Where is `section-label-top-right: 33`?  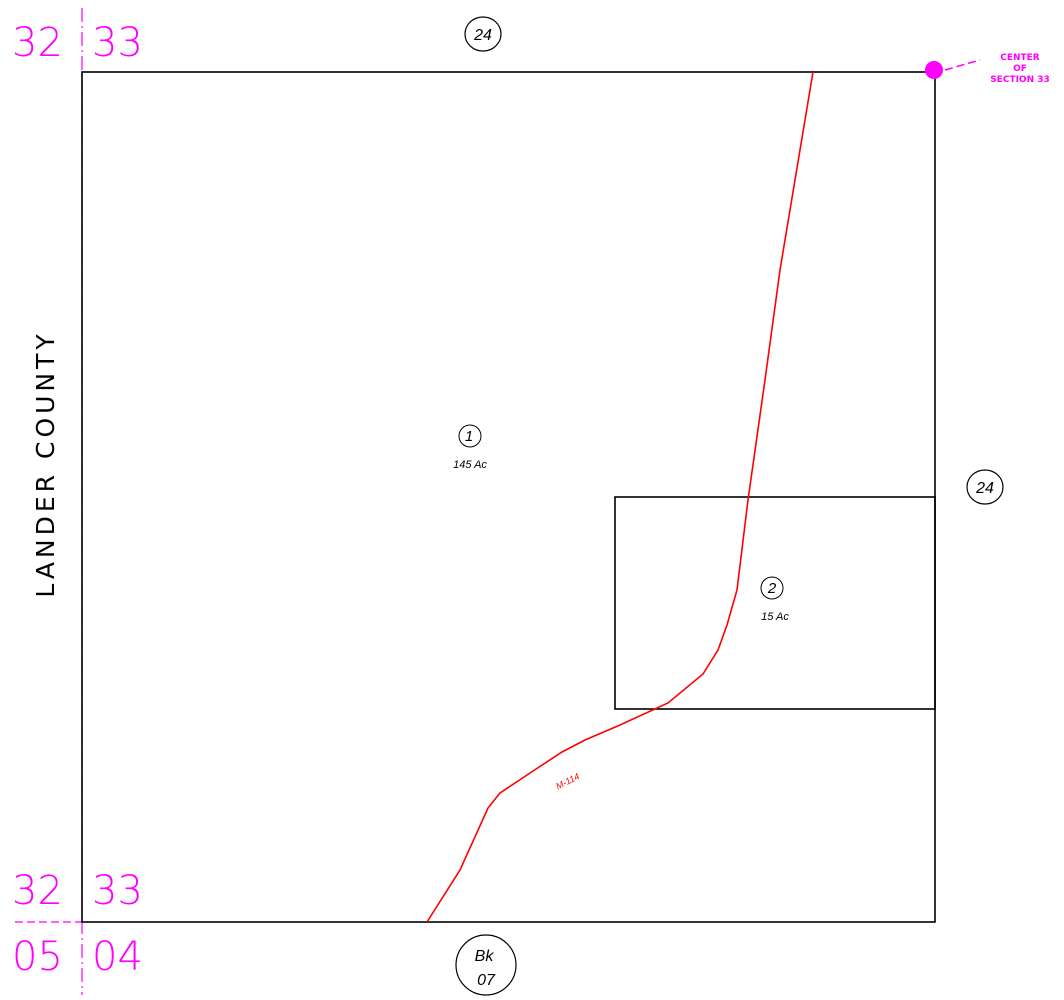
section-label-top-right: 33 is located at coordinates (117, 43).